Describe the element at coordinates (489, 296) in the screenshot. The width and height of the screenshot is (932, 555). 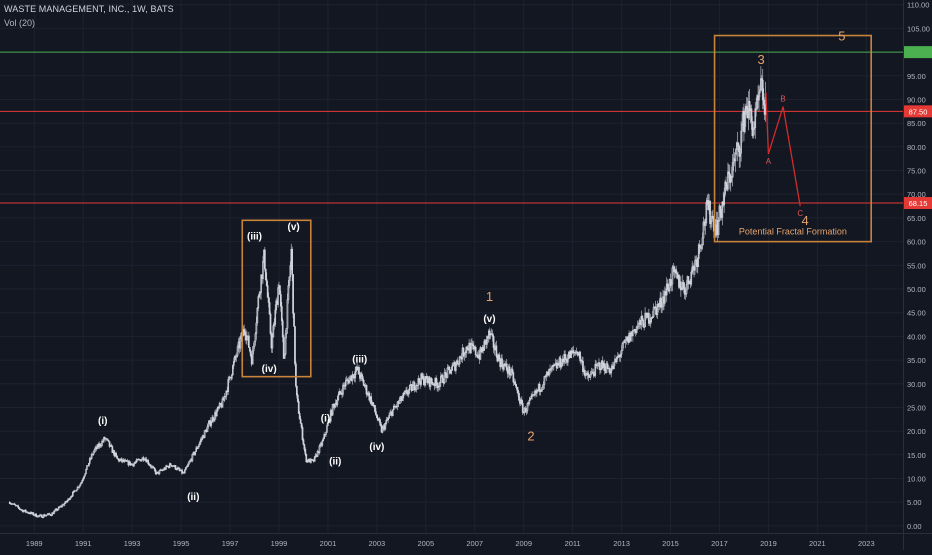
I see `wave-label: 1` at that location.